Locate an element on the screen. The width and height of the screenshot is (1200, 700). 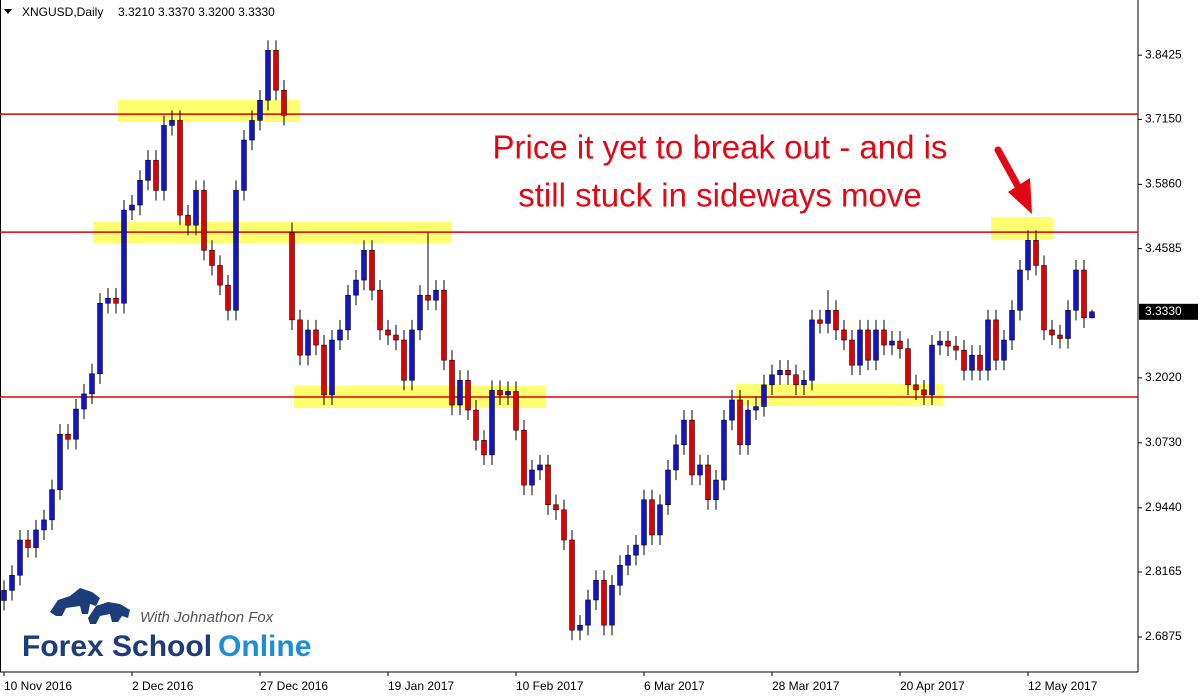
y-tick-label: 3.5860 is located at coordinates (1163, 184).